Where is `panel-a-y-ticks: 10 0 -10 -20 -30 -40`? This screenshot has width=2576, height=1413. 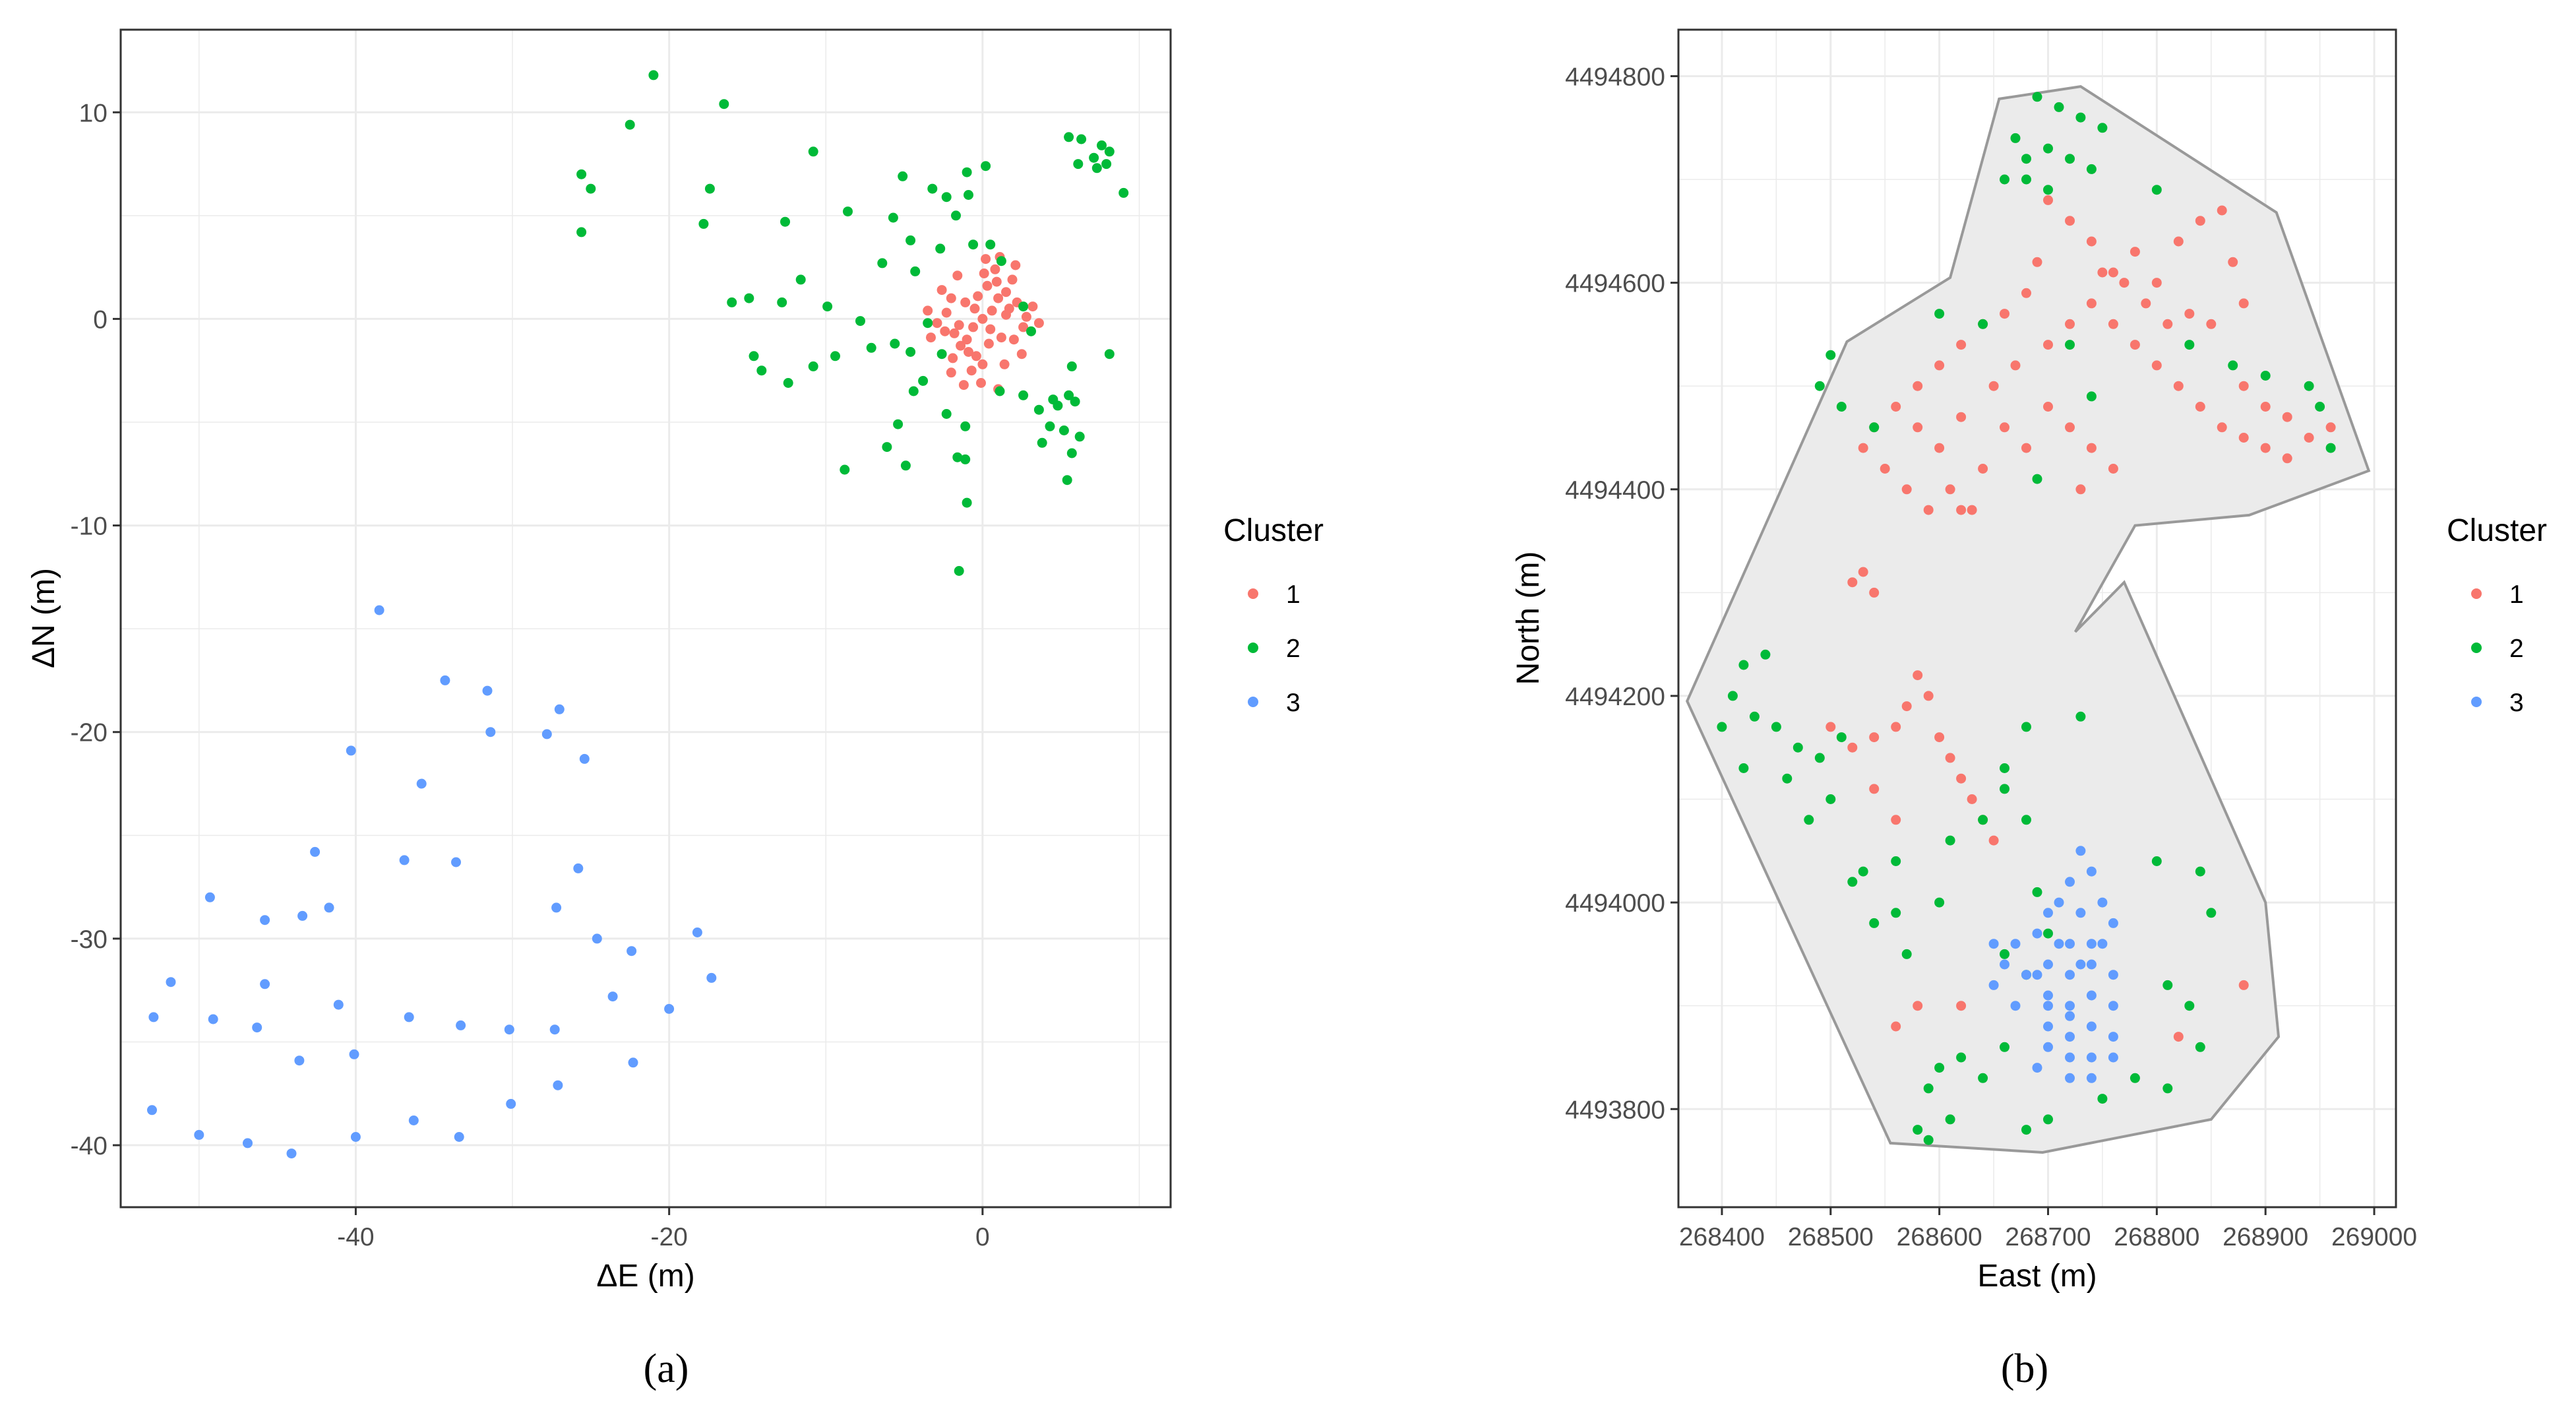 panel-a-y-ticks: 10 0 -10 -20 -30 -40 is located at coordinates (96, 629).